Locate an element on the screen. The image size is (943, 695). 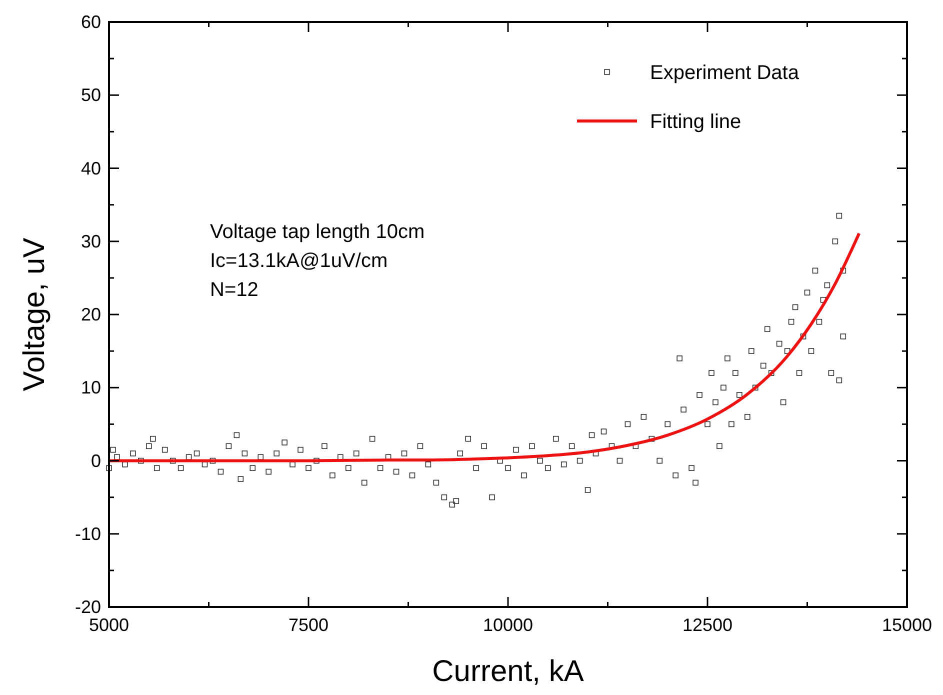
legend-label: Experiment Data is located at coordinates (725, 73).